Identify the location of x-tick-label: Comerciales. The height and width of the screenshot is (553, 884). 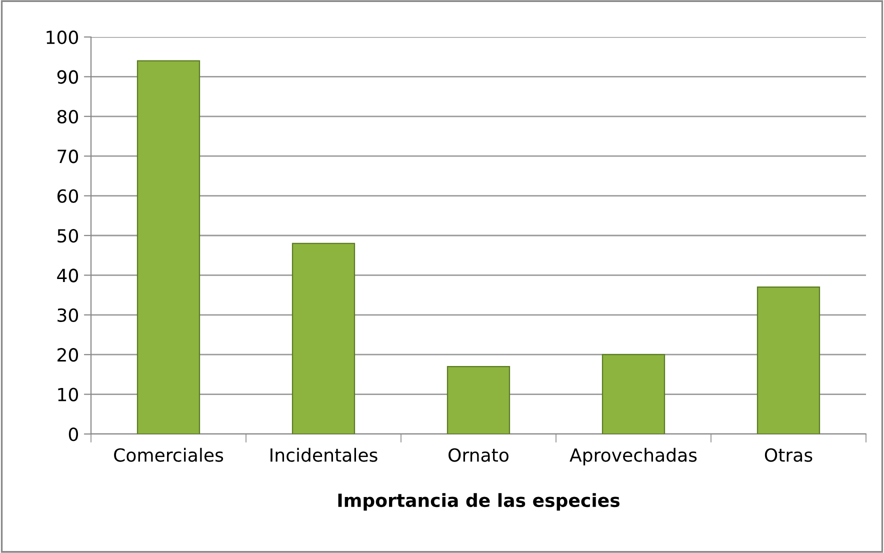
(169, 455).